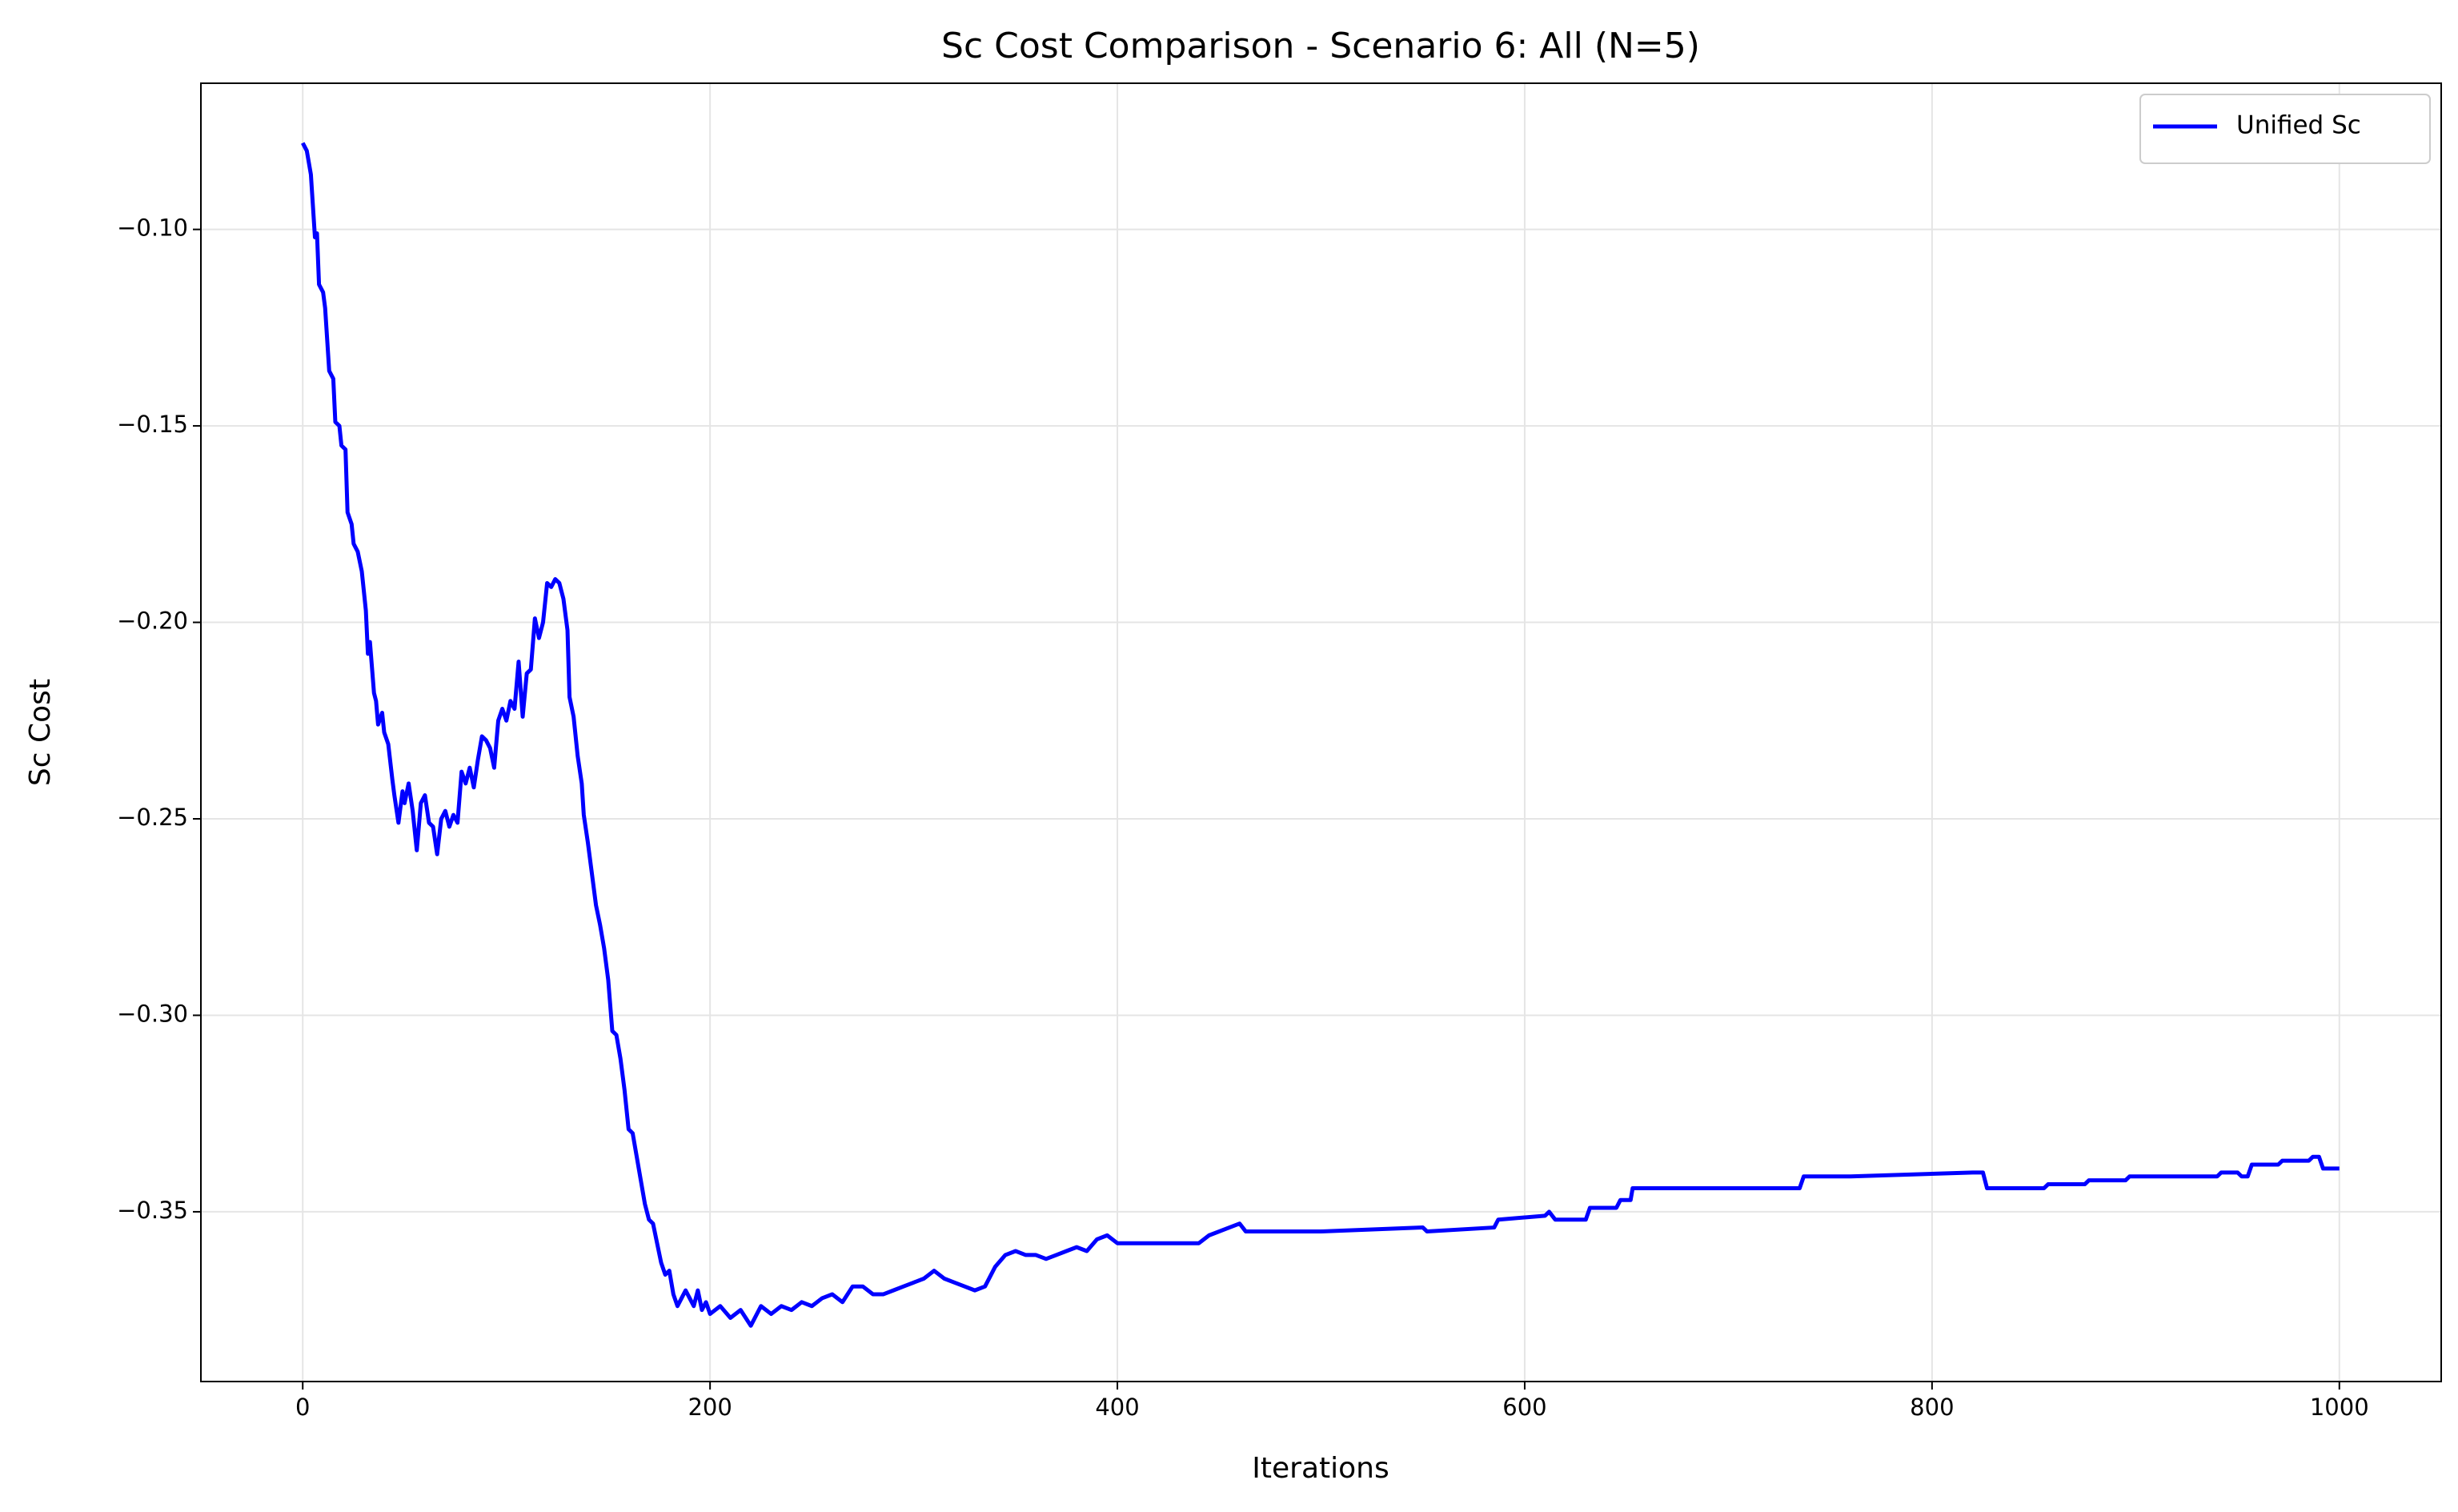 The height and width of the screenshot is (1512, 2458). I want to click on x-tick-label: 200, so click(710, 1408).